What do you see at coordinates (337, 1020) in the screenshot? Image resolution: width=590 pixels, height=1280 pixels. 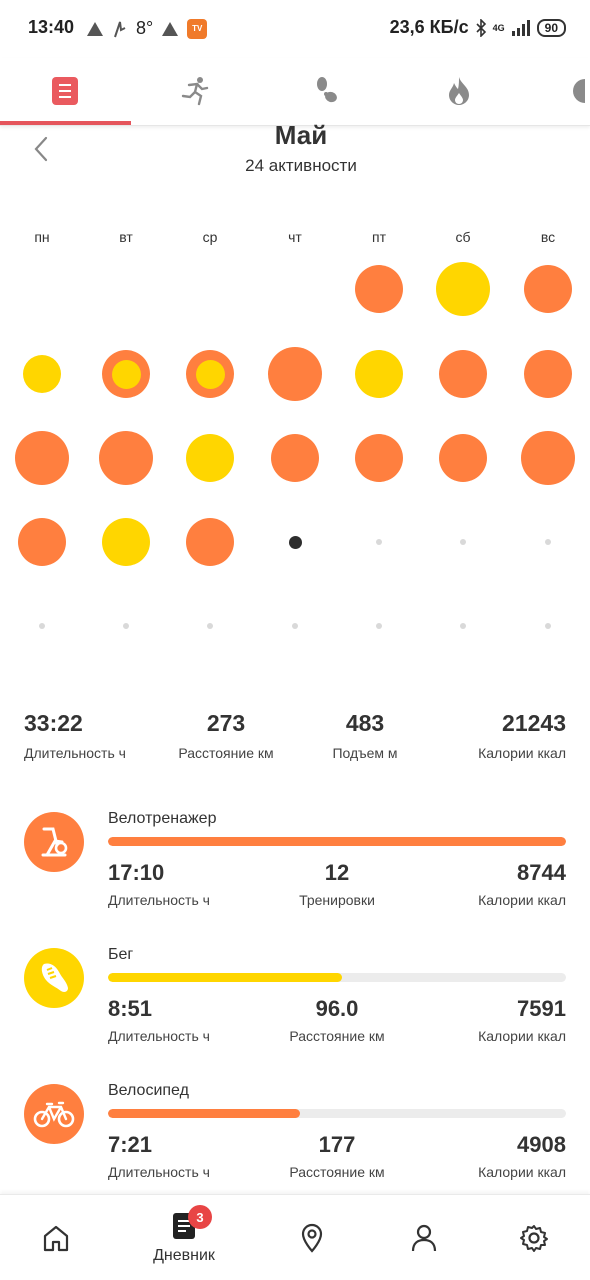 I see `activity-stat-distance: 96.0 Расстояние км` at bounding box center [337, 1020].